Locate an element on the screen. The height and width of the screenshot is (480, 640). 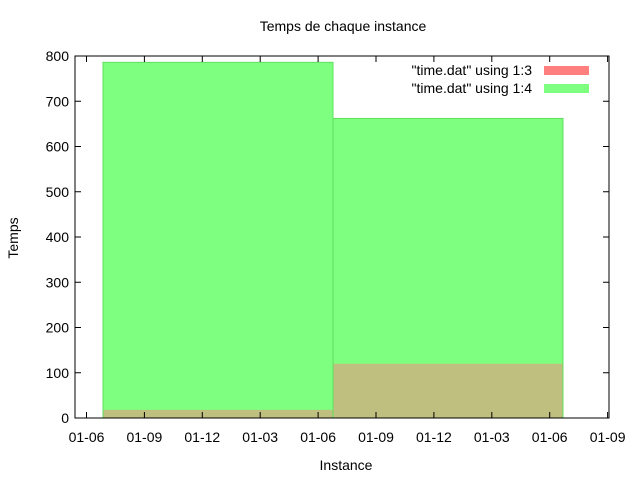
y-tick-label-5: 500 is located at coordinates (58, 192).